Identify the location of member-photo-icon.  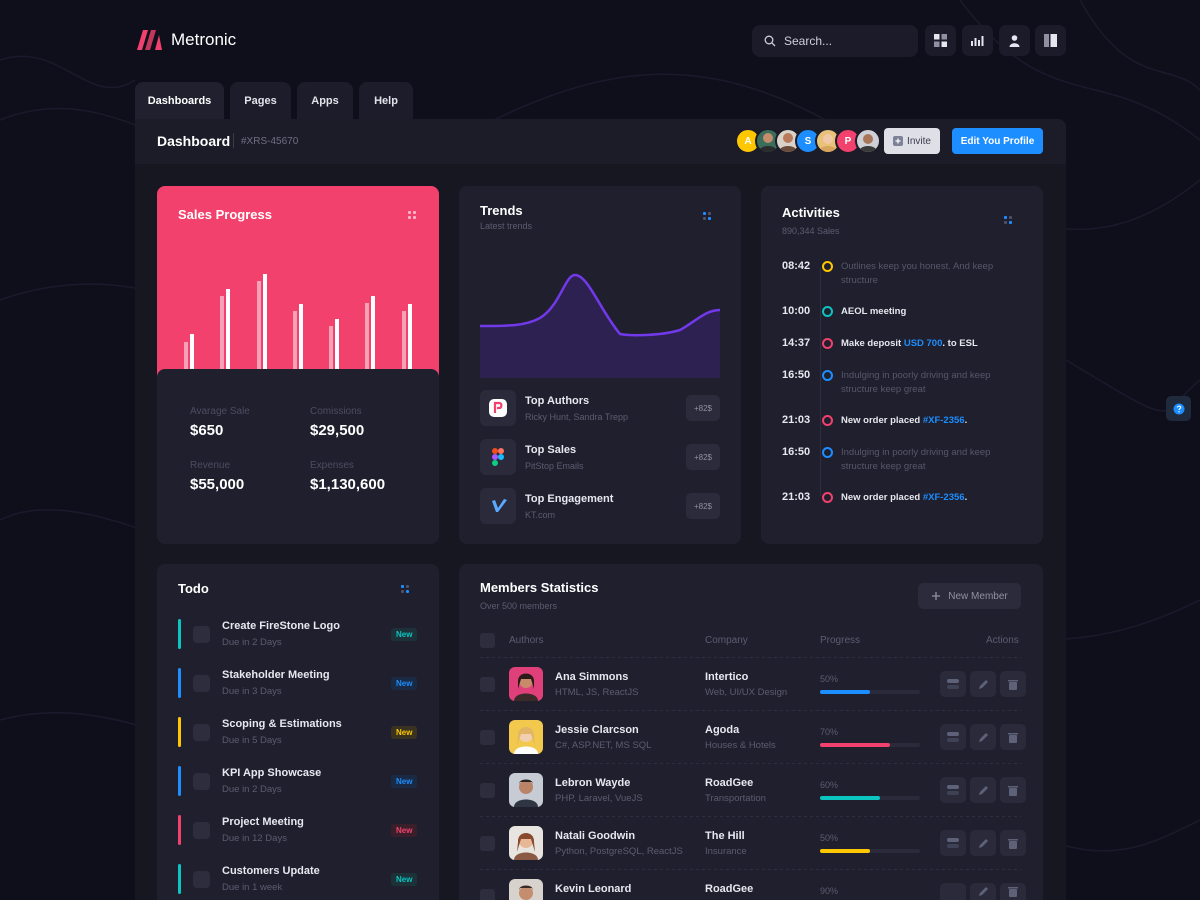
(526, 793).